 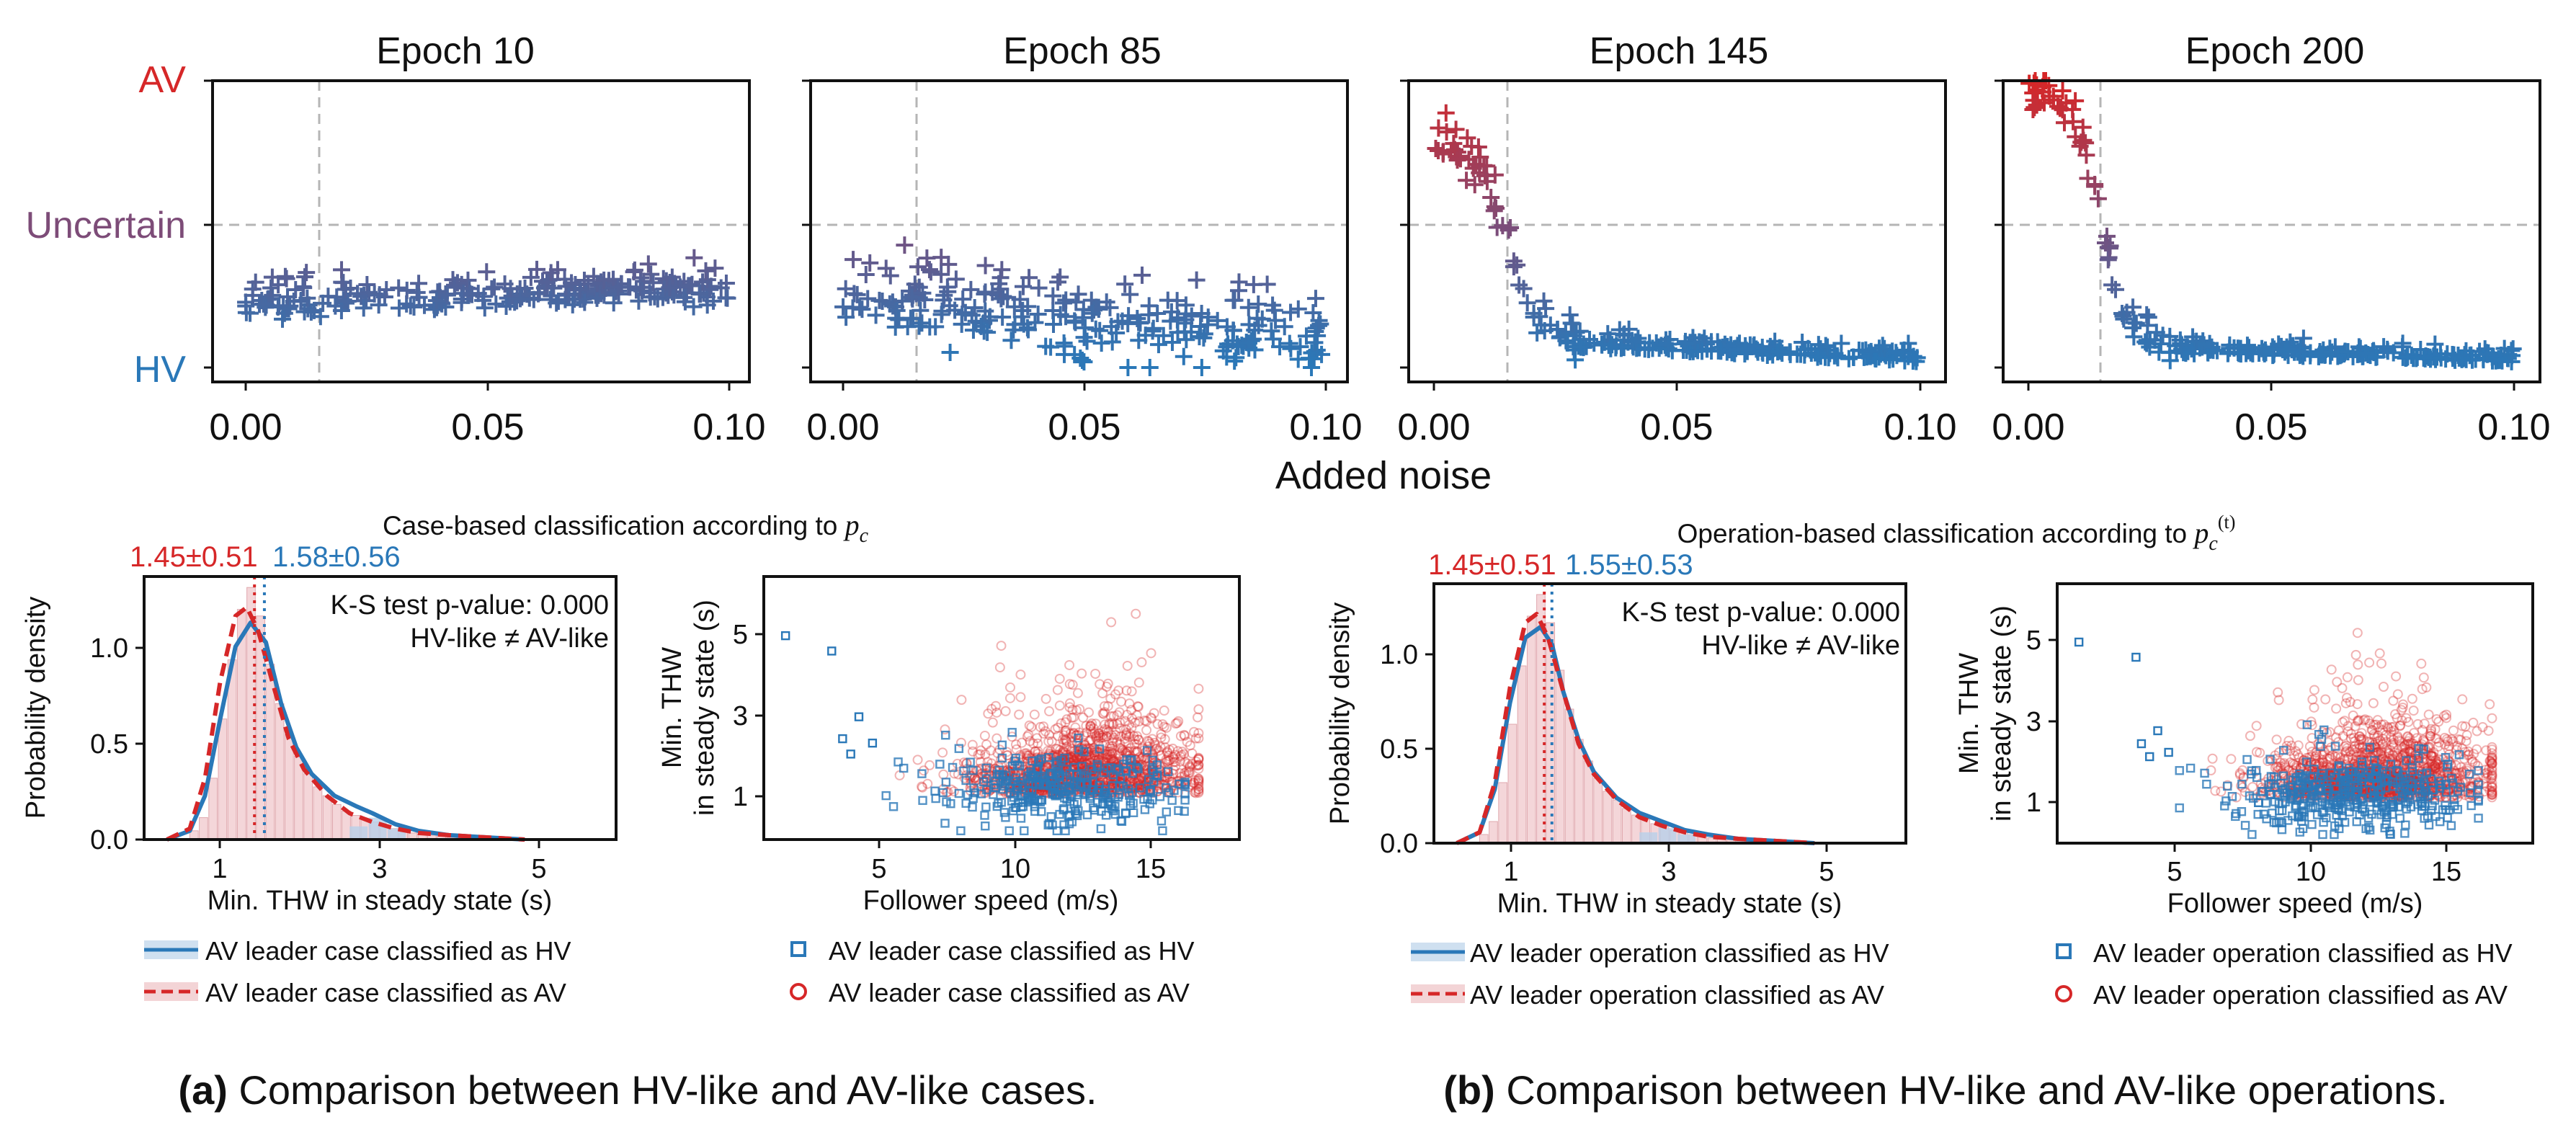 What do you see at coordinates (202, 1090) in the screenshot?
I see `caption-a-label: (a)` at bounding box center [202, 1090].